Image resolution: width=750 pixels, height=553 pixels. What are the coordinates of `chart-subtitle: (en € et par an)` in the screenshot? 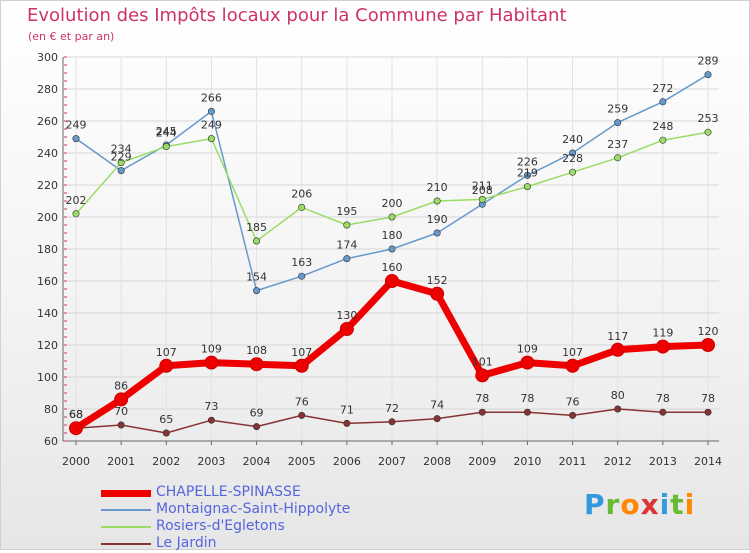 It's located at (71, 36).